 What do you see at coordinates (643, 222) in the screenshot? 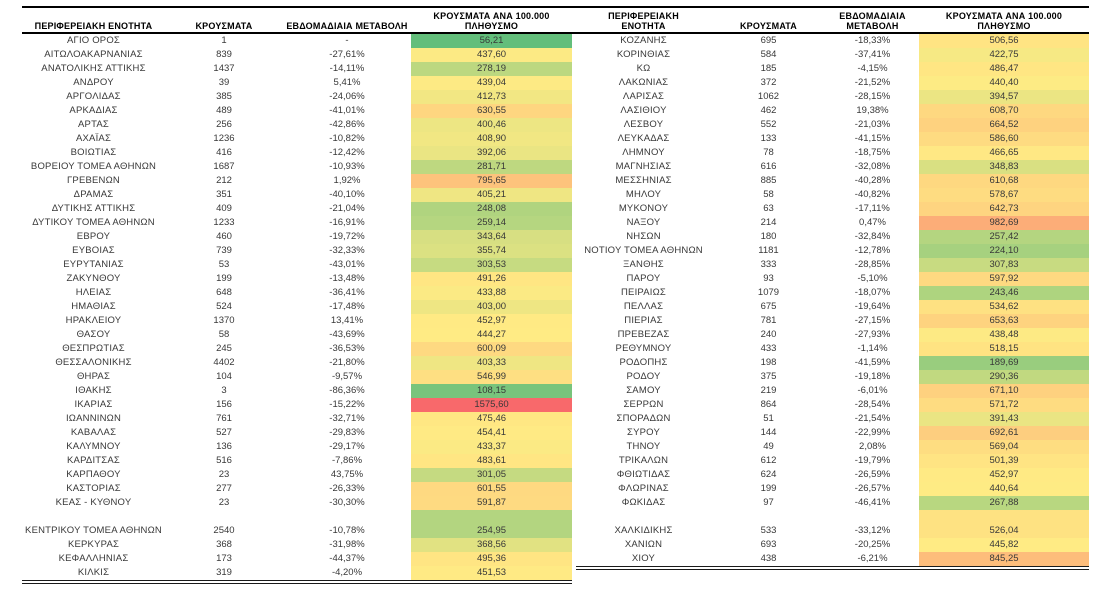
I see `region-name: ΝΑΞΟΥ` at bounding box center [643, 222].